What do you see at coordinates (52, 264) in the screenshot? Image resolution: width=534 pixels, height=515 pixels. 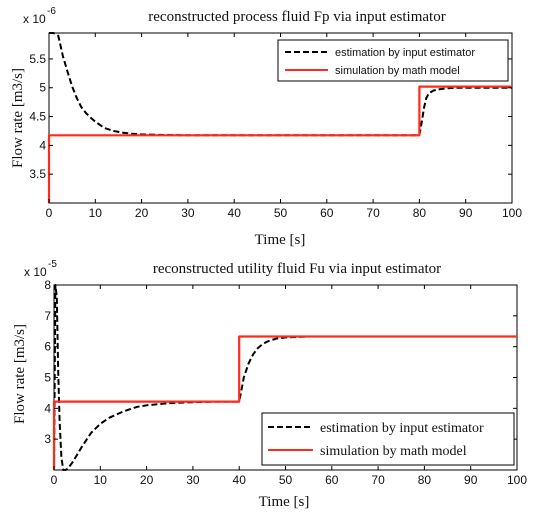 I see `axis-exponent: -5` at bounding box center [52, 264].